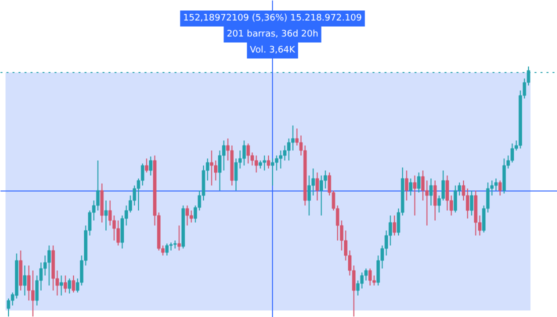 The width and height of the screenshot is (557, 317). I want to click on text: 201 barras, 36d 20h, so click(272, 35).